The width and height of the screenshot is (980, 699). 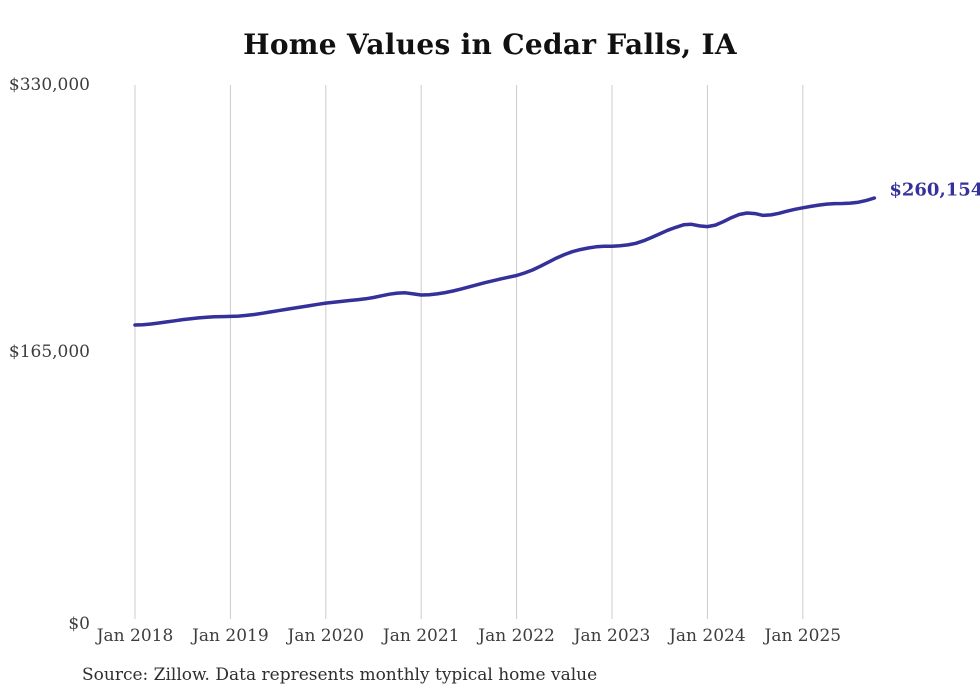 What do you see at coordinates (707, 636) in the screenshot?
I see `x-axis-tick-label: Jan 2024` at bounding box center [707, 636].